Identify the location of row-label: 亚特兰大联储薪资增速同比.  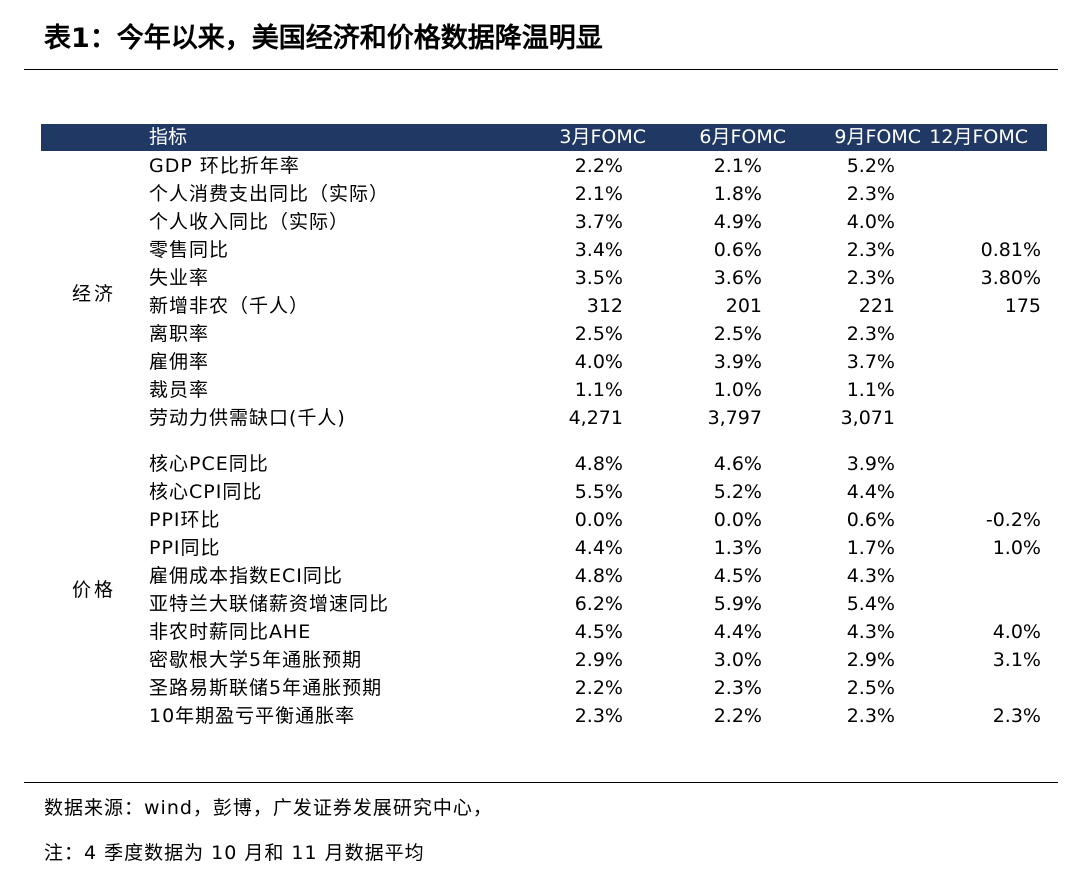
(269, 604).